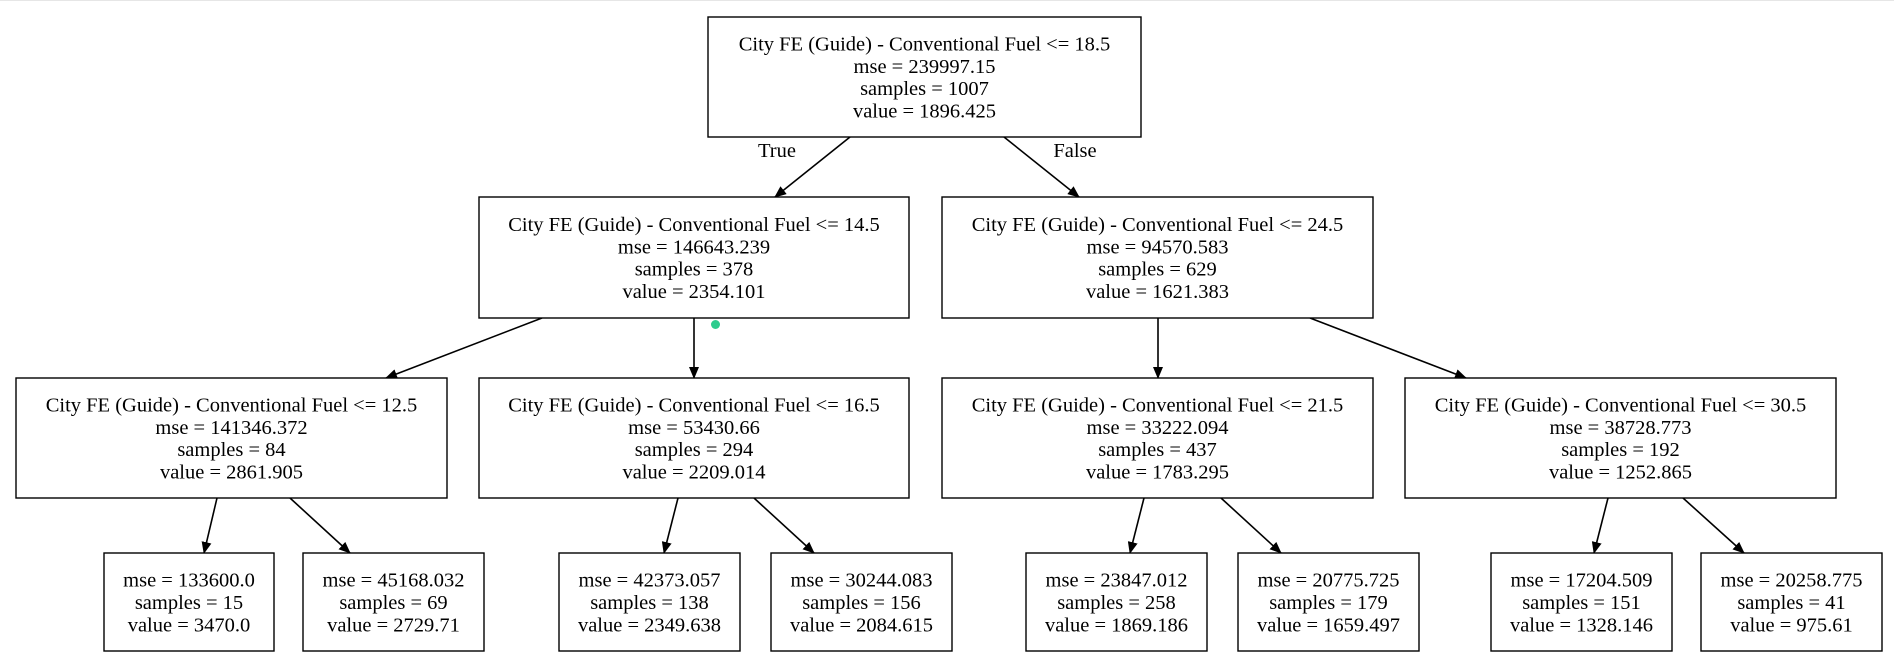  What do you see at coordinates (947, 0) in the screenshot?
I see `top-border` at bounding box center [947, 0].